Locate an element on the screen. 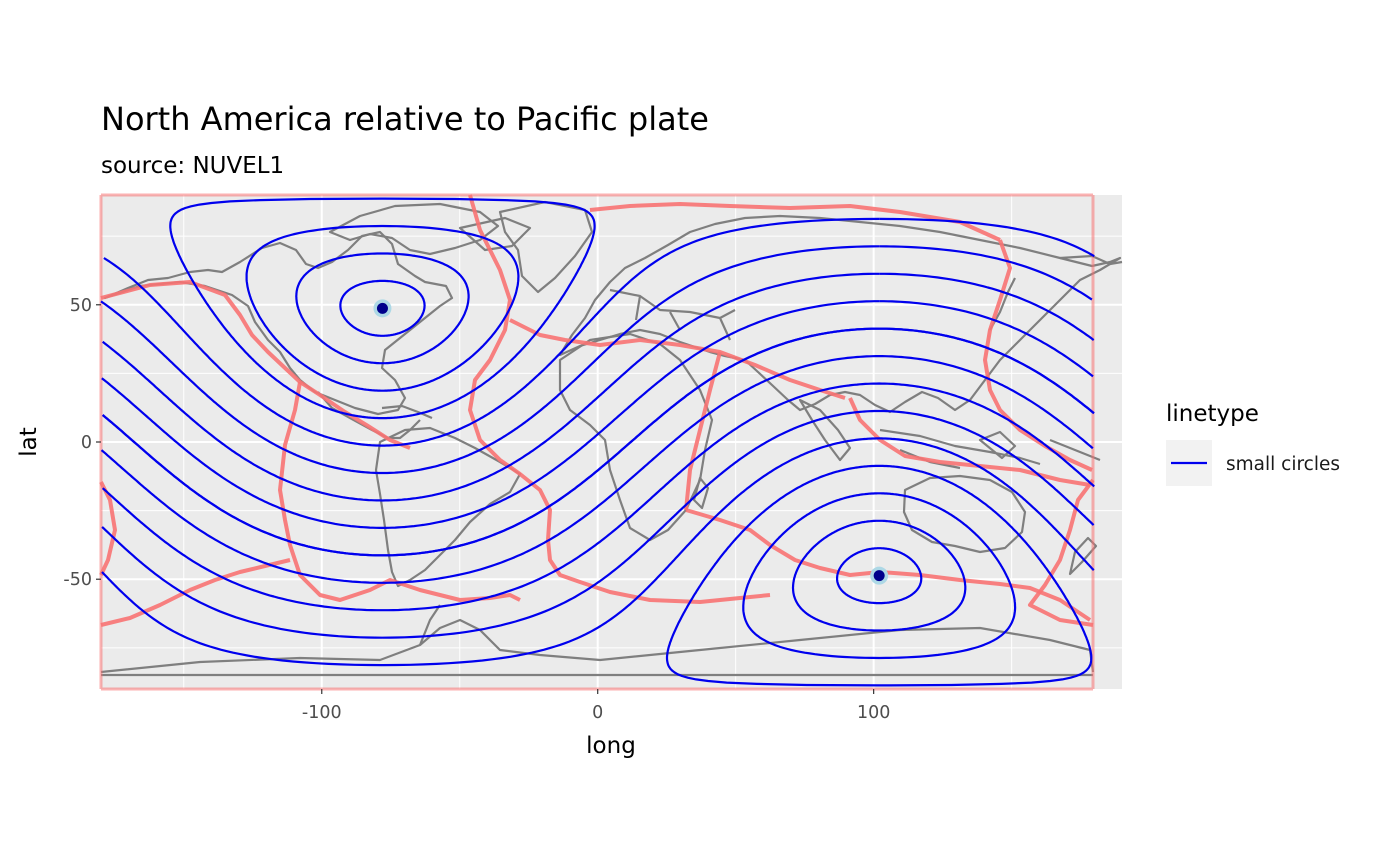 This screenshot has height=865, width=1400. y-tick-label: -50 is located at coordinates (77, 580).